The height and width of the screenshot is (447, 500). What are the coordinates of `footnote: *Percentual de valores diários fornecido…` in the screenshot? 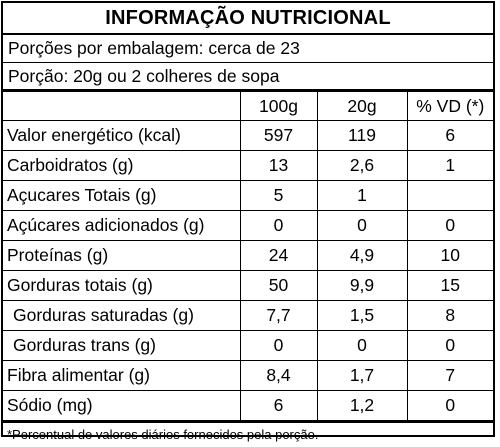 It's located at (163, 434).